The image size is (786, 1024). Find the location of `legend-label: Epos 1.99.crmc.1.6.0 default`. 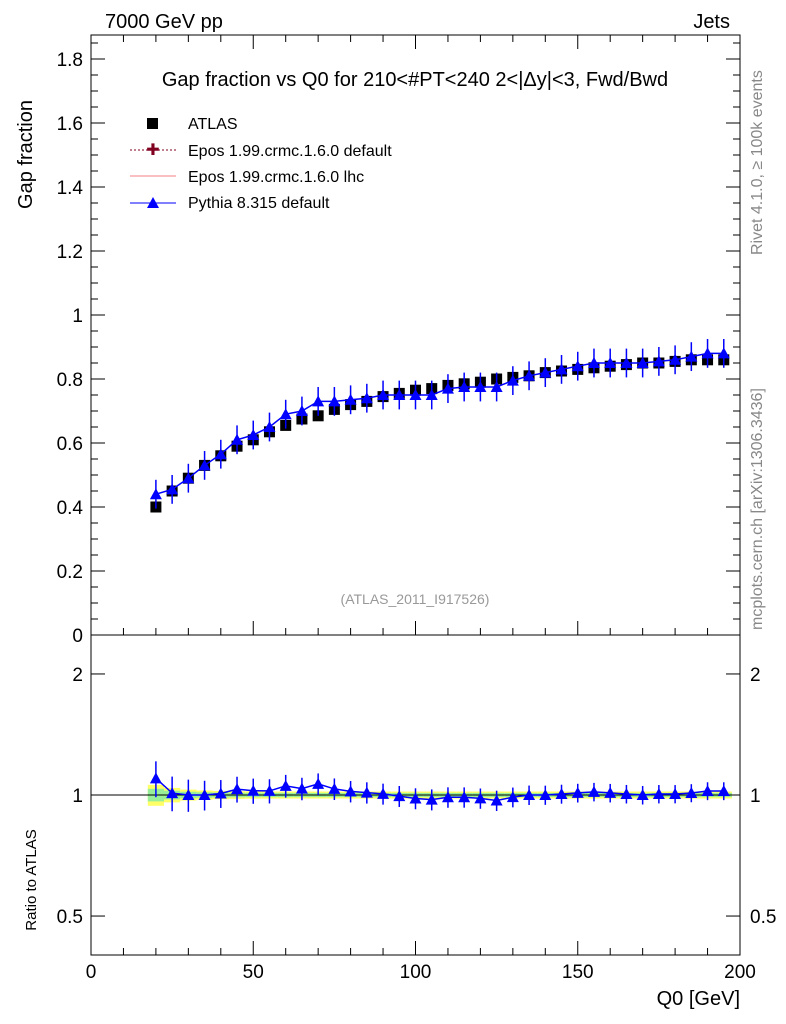

legend-label: Epos 1.99.crmc.1.6.0 default is located at coordinates (290, 151).